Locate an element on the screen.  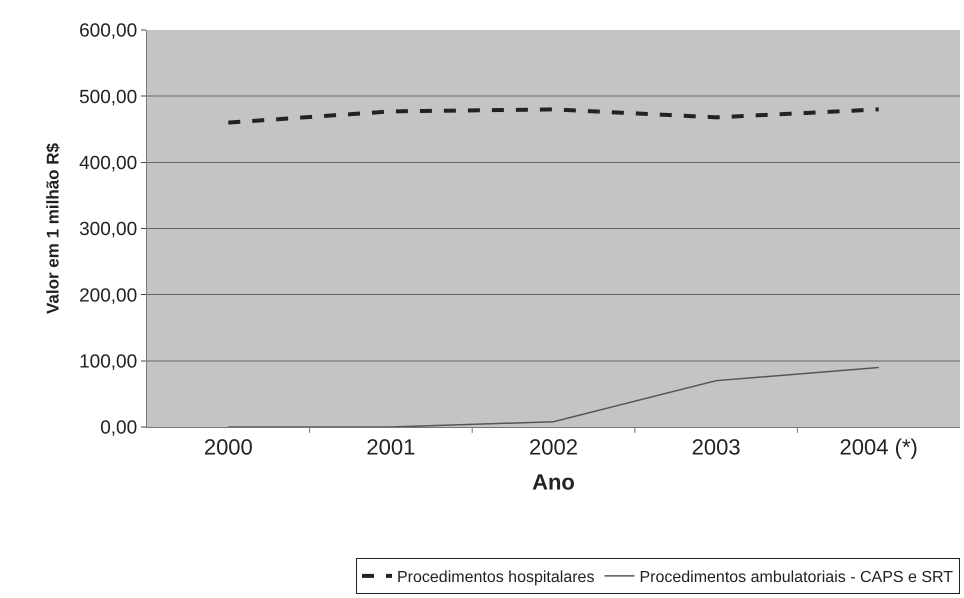
y-tick-label: 0,00 is located at coordinates (119, 428).